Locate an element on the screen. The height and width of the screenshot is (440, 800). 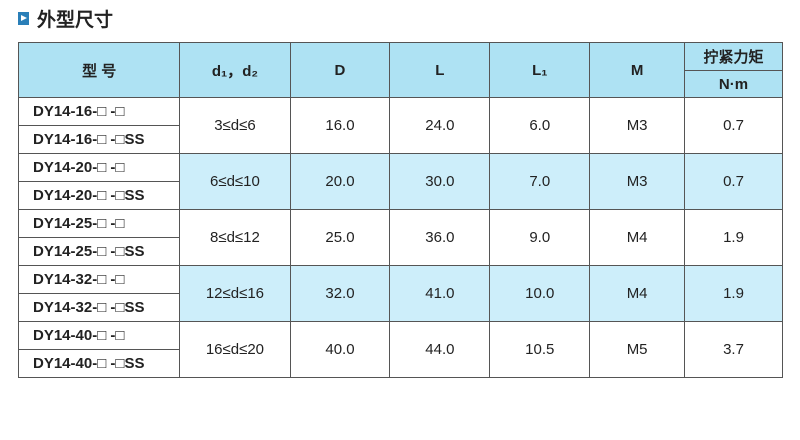
value-cell: 7.0 is located at coordinates (540, 181).